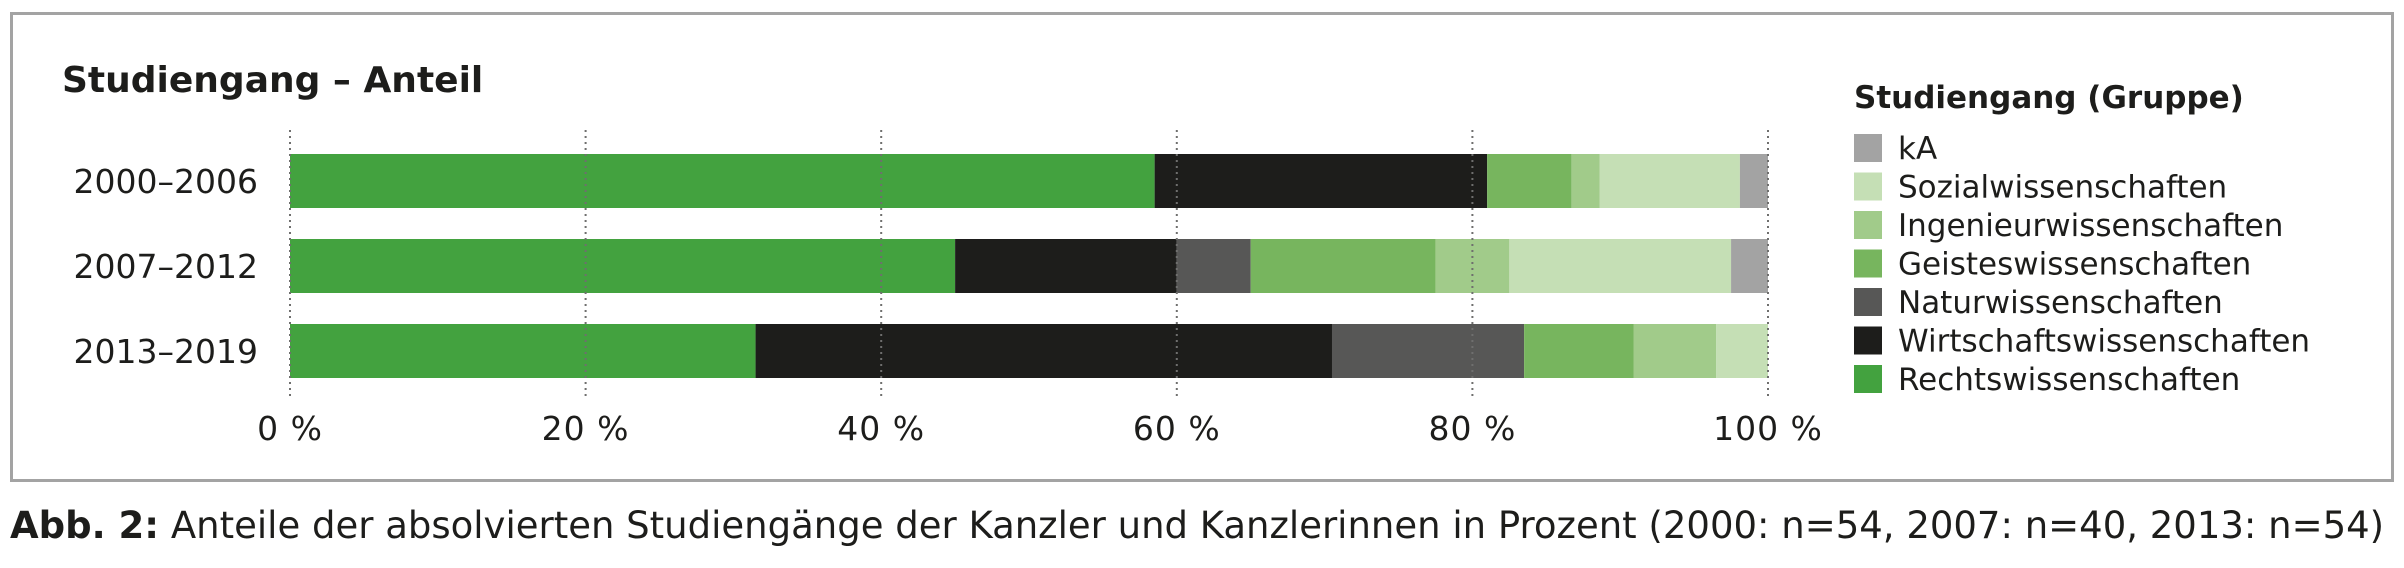 The height and width of the screenshot is (568, 2404). Describe the element at coordinates (1868, 379) in the screenshot. I see `legend-swatch-Rechtswissenschaften` at that location.